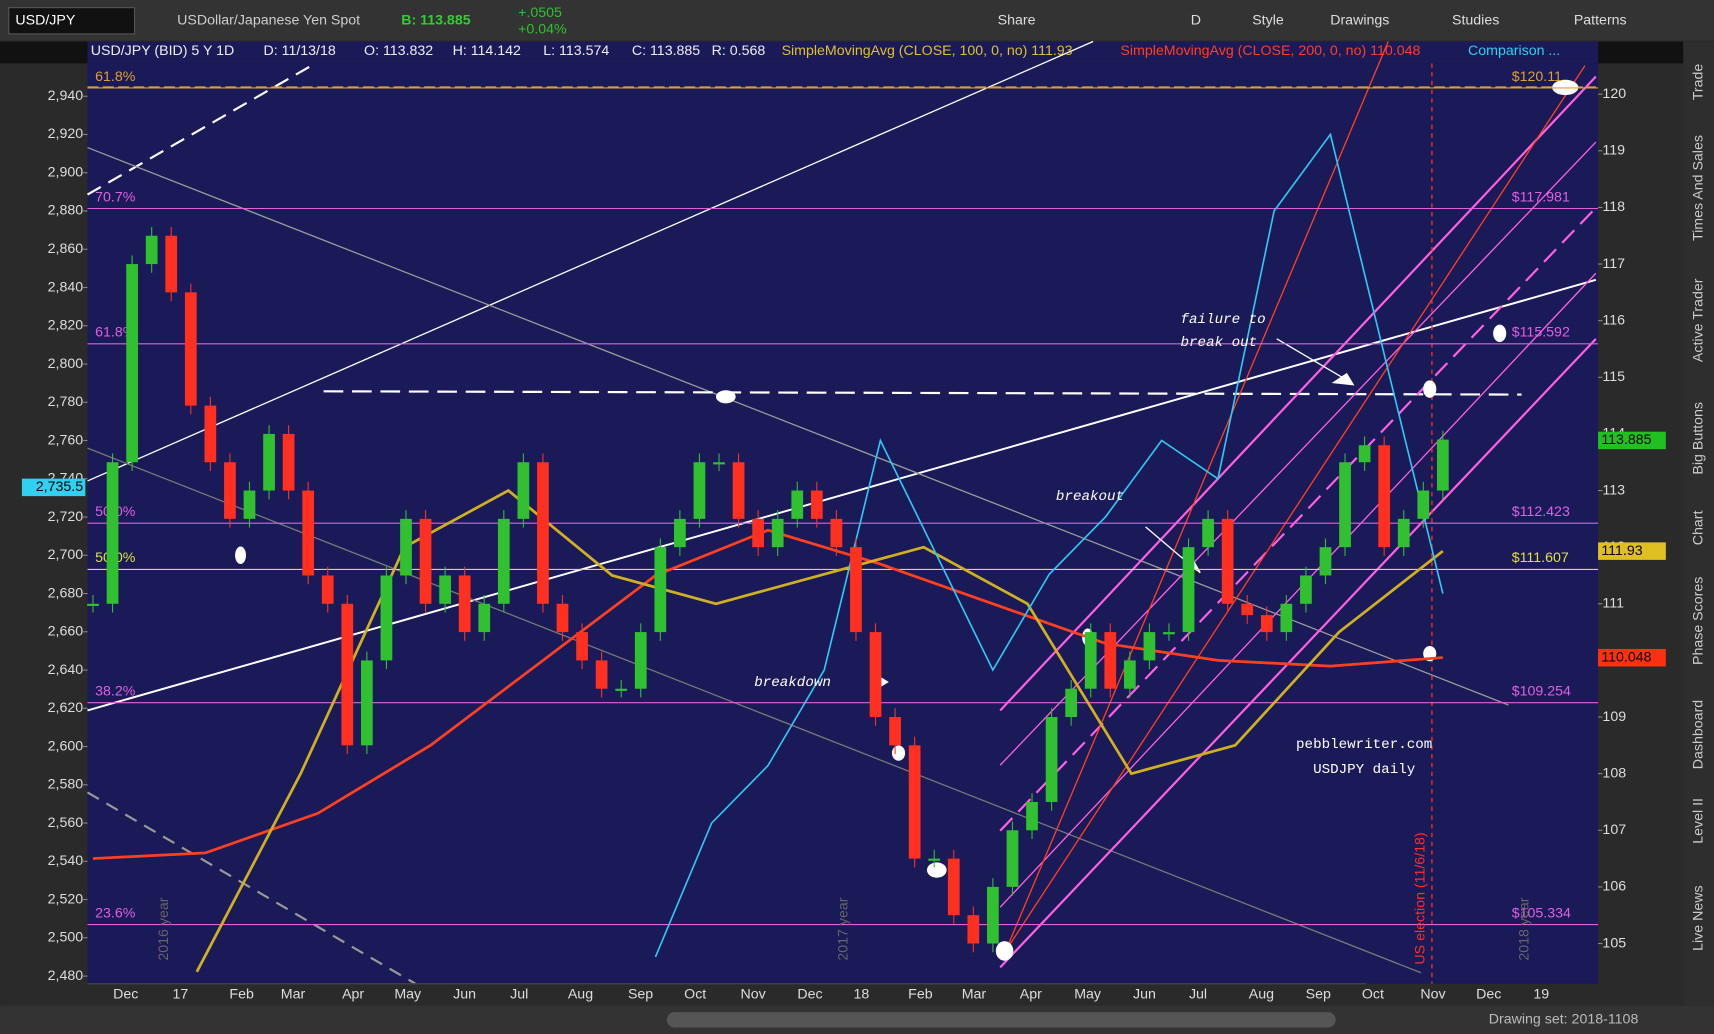  I want to click on symbol-box, so click(72, 21).